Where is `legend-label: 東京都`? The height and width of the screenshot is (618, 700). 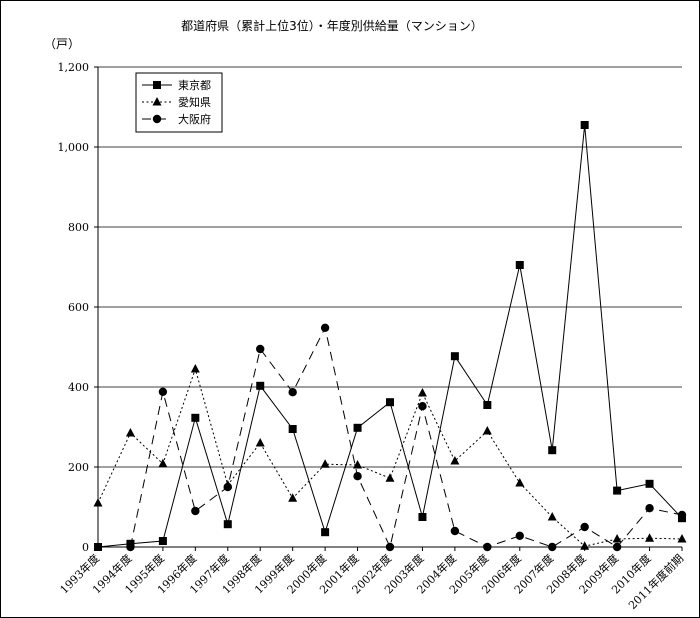 legend-label: 東京都 is located at coordinates (194, 85).